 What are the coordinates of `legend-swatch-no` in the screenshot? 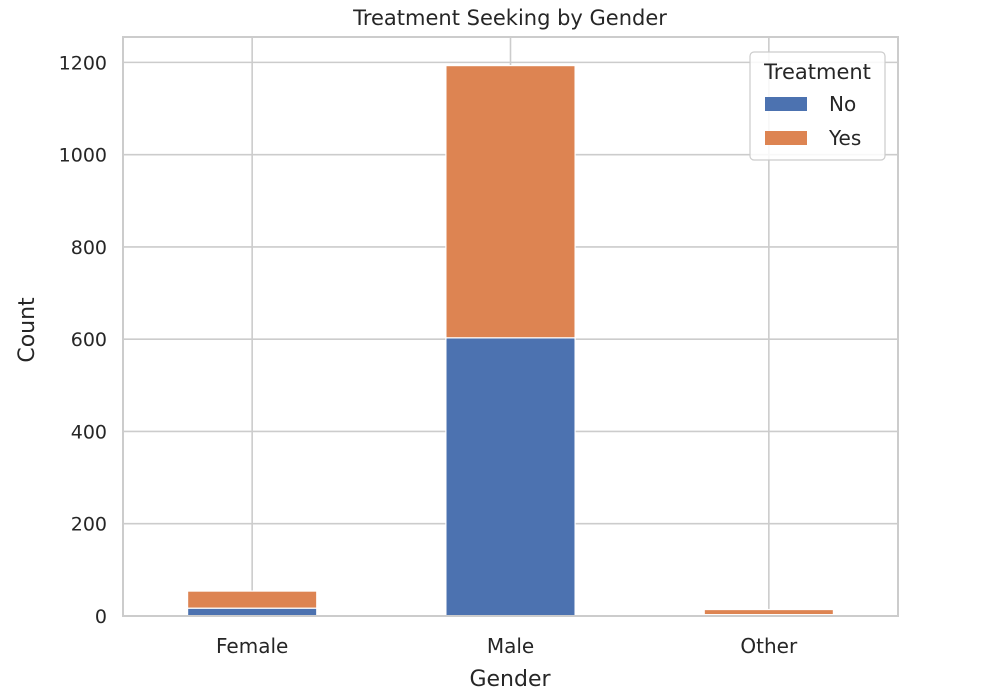 It's located at (786, 104).